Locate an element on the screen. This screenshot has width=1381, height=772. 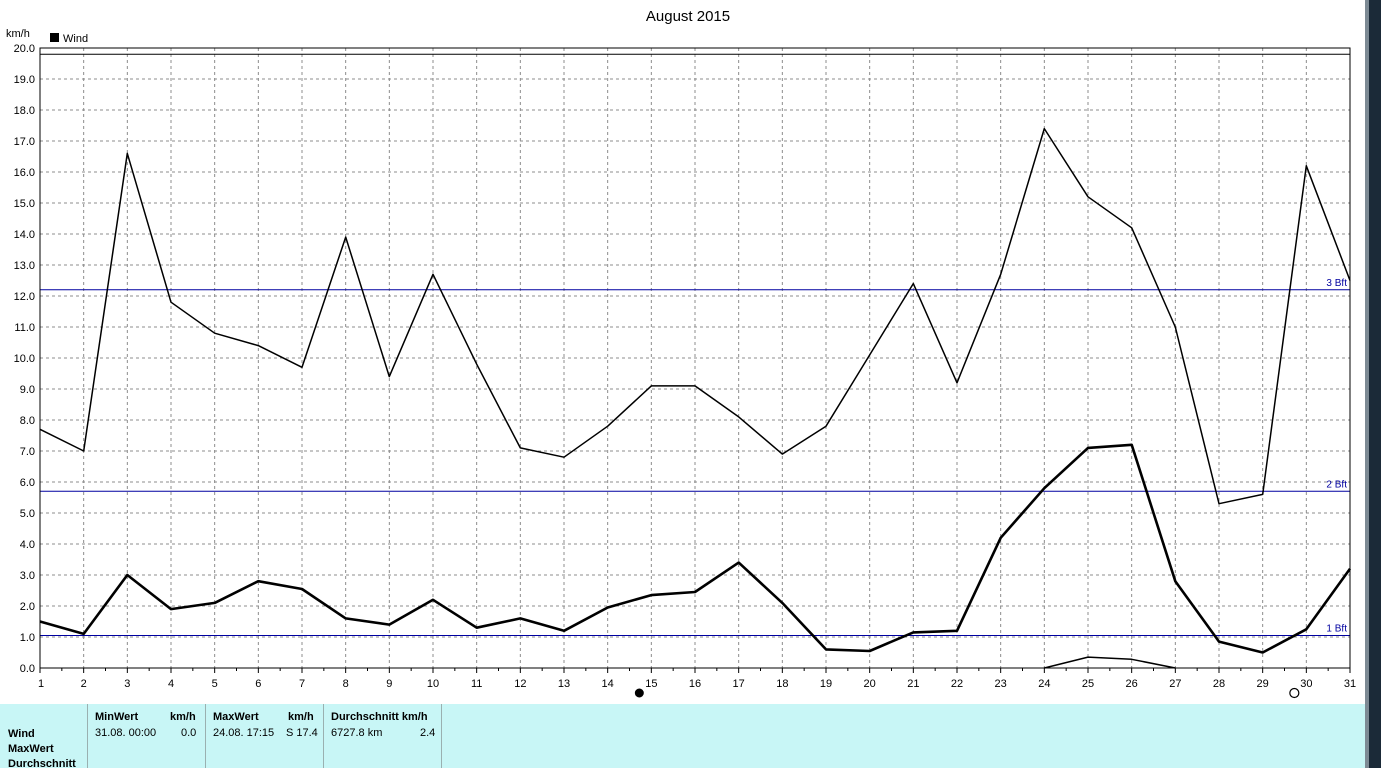
y-tick-label: 0.0 is located at coordinates (27, 669).